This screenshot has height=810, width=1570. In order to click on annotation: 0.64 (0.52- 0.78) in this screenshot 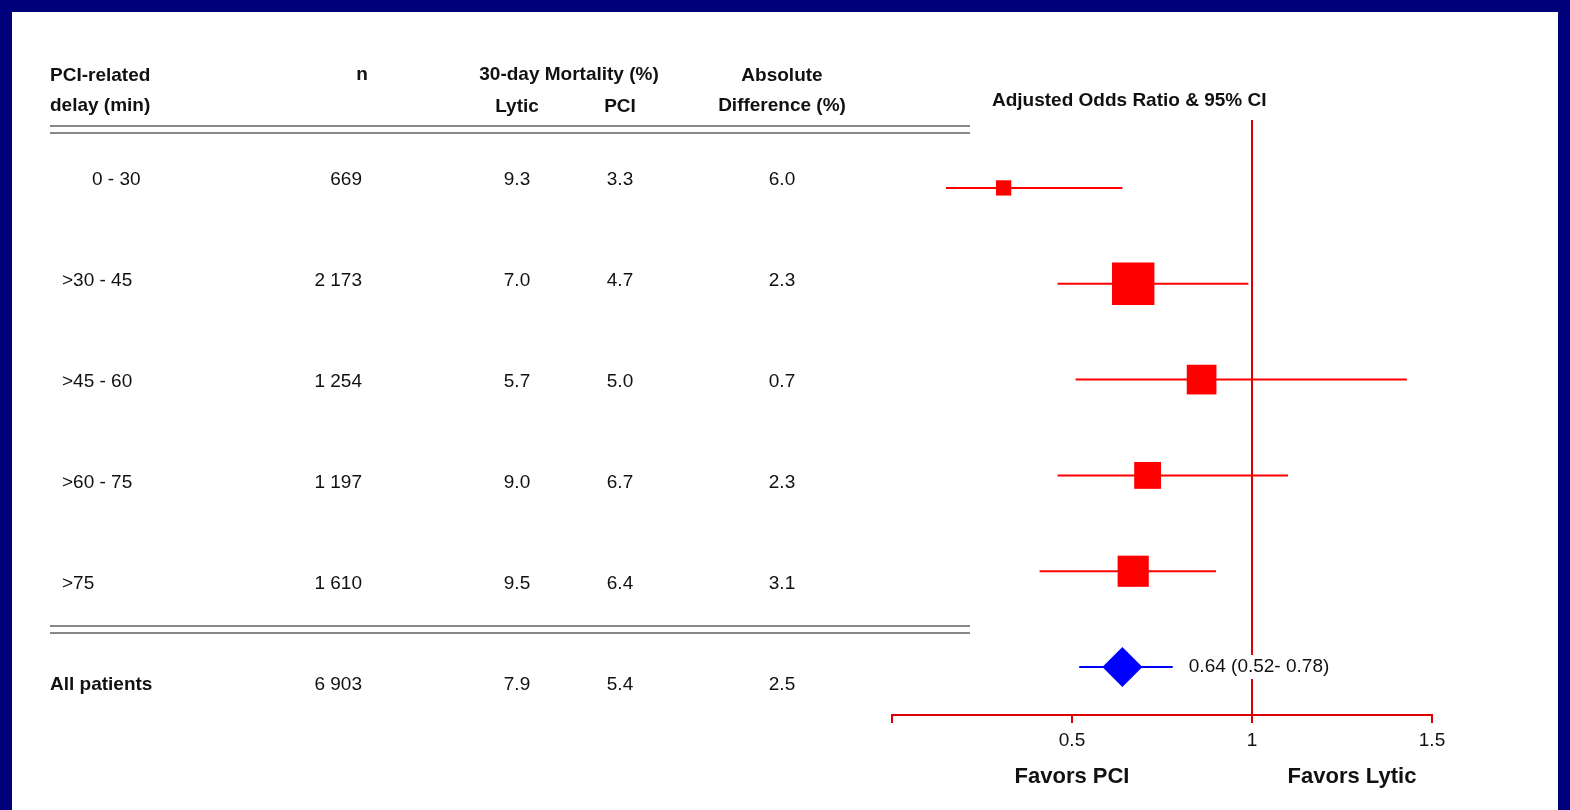, I will do `click(1259, 666)`.